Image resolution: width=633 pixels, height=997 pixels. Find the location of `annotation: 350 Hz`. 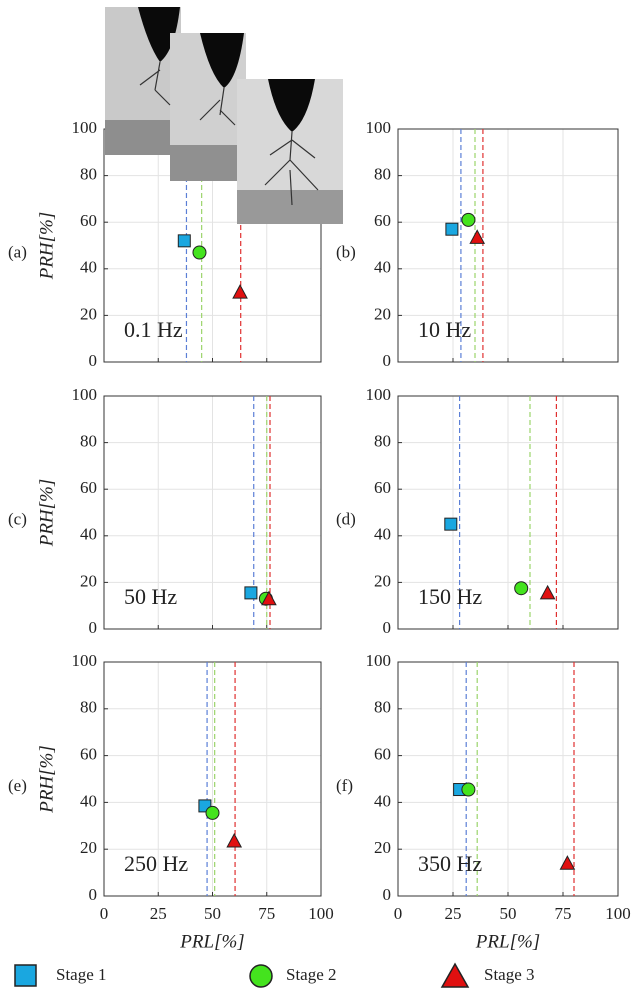

annotation: 350 Hz is located at coordinates (450, 863).